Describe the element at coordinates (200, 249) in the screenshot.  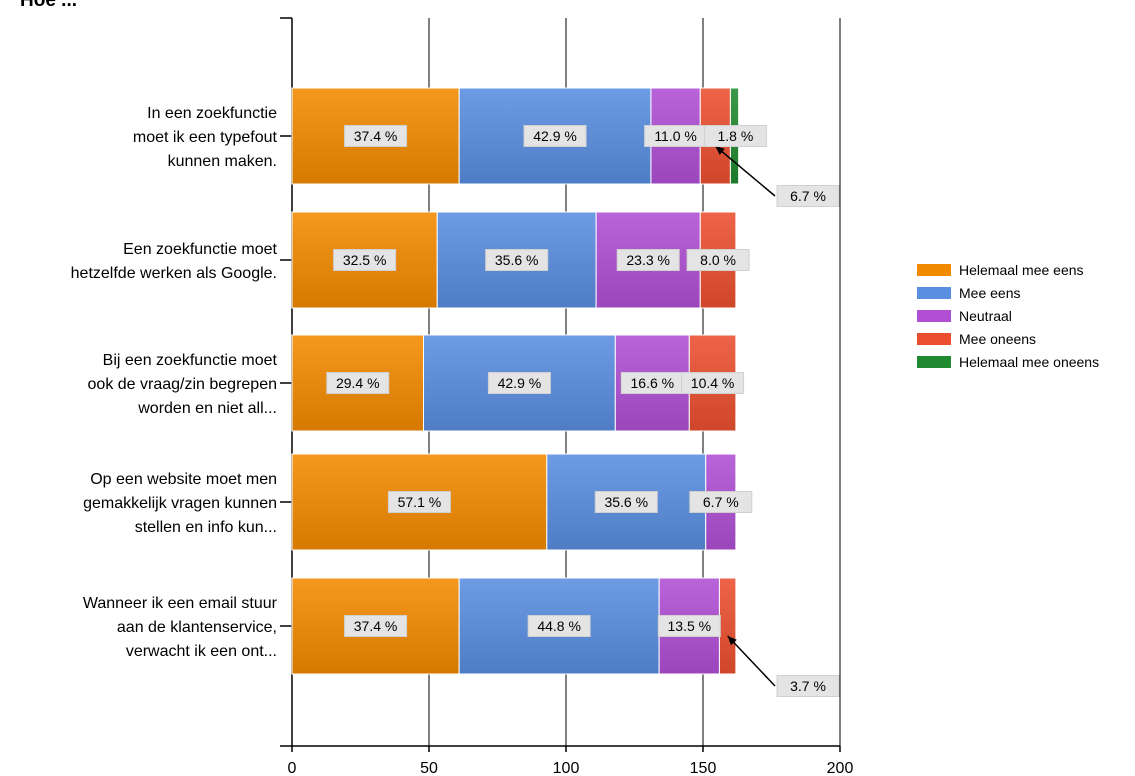
I see `category-label: Een zoekfunctie moet` at that location.